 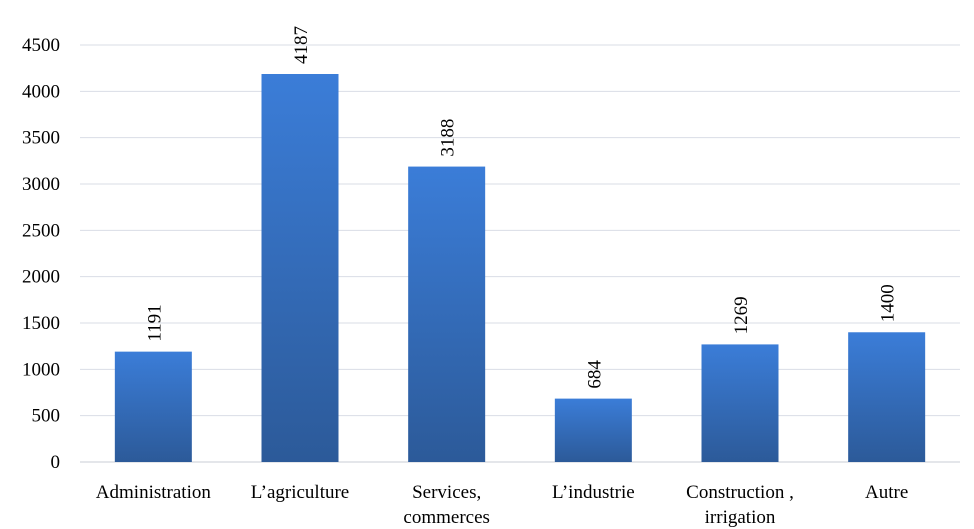 I want to click on y-tick-label: 3000, so click(x=41, y=184).